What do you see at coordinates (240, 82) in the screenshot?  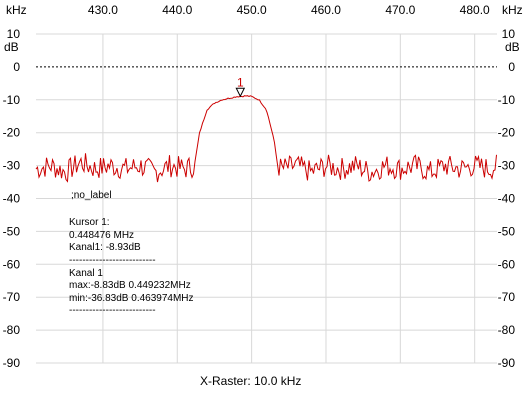 I see `marker-1-label: 1` at bounding box center [240, 82].